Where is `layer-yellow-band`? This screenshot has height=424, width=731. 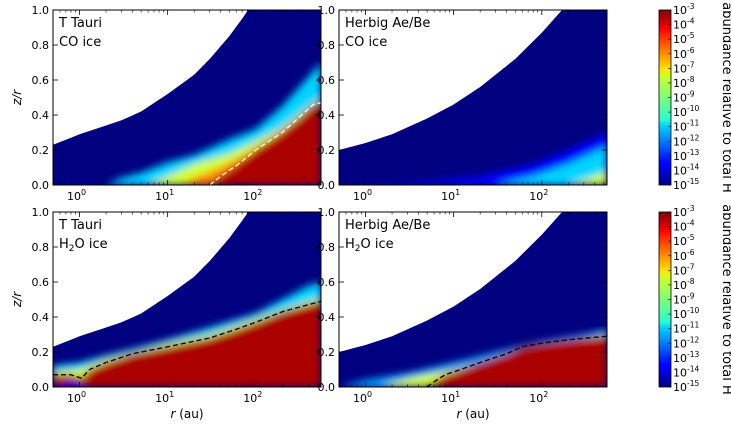 layer-yellow-band is located at coordinates (587, 178).